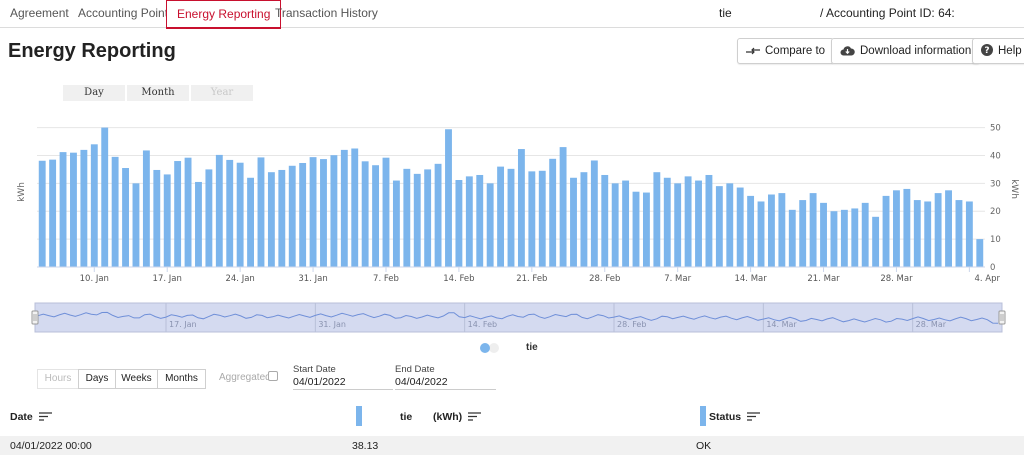 The height and width of the screenshot is (455, 1024). Describe the element at coordinates (58, 379) in the screenshot. I see `resolution-hours-button: Hours` at that location.